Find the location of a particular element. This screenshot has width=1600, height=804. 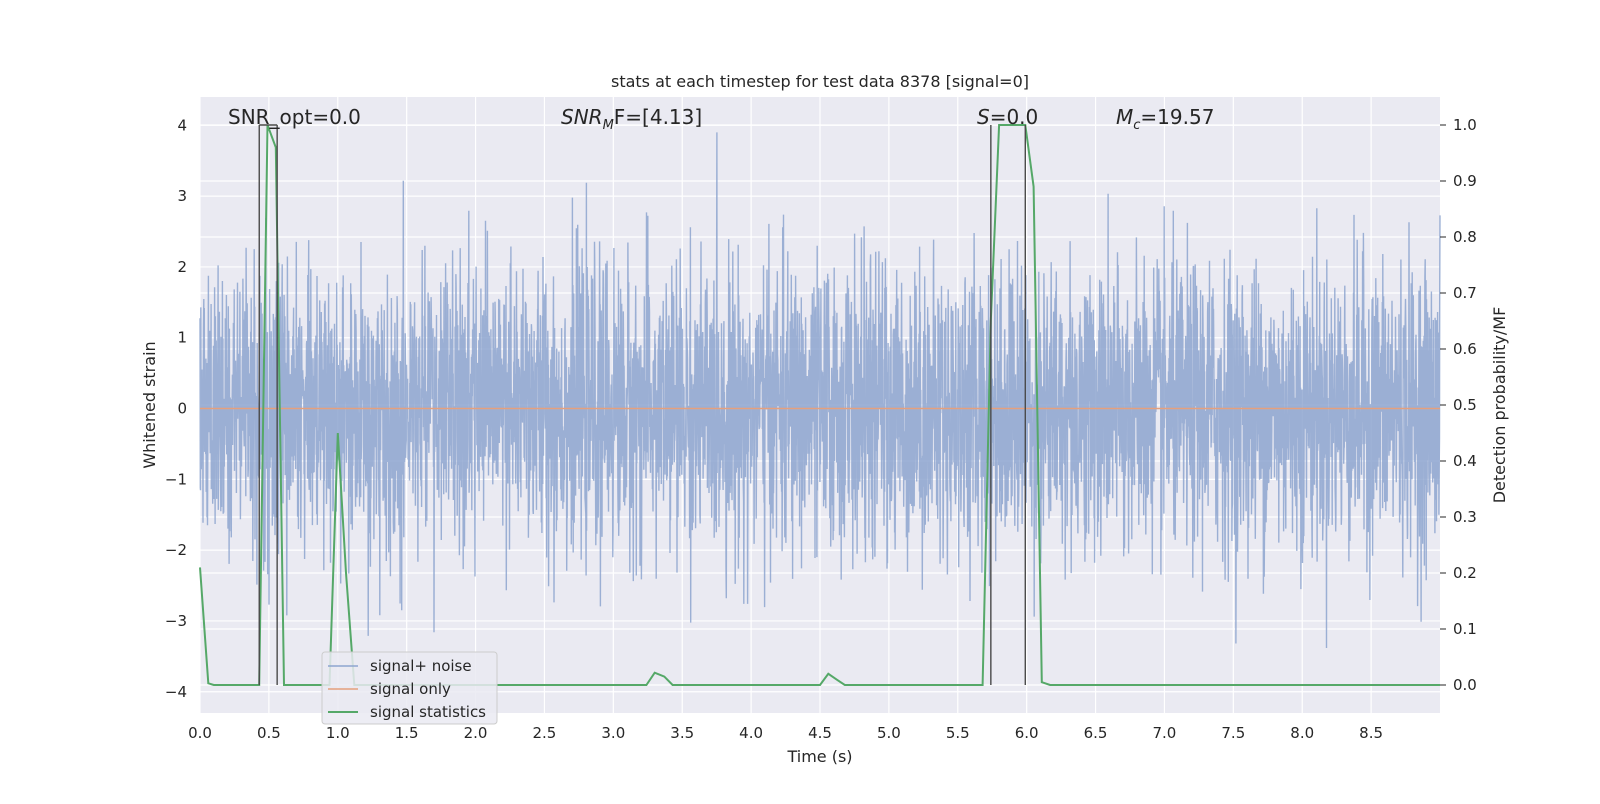

y-axis-title-right: Detection probability/MF is located at coordinates (1499, 405).